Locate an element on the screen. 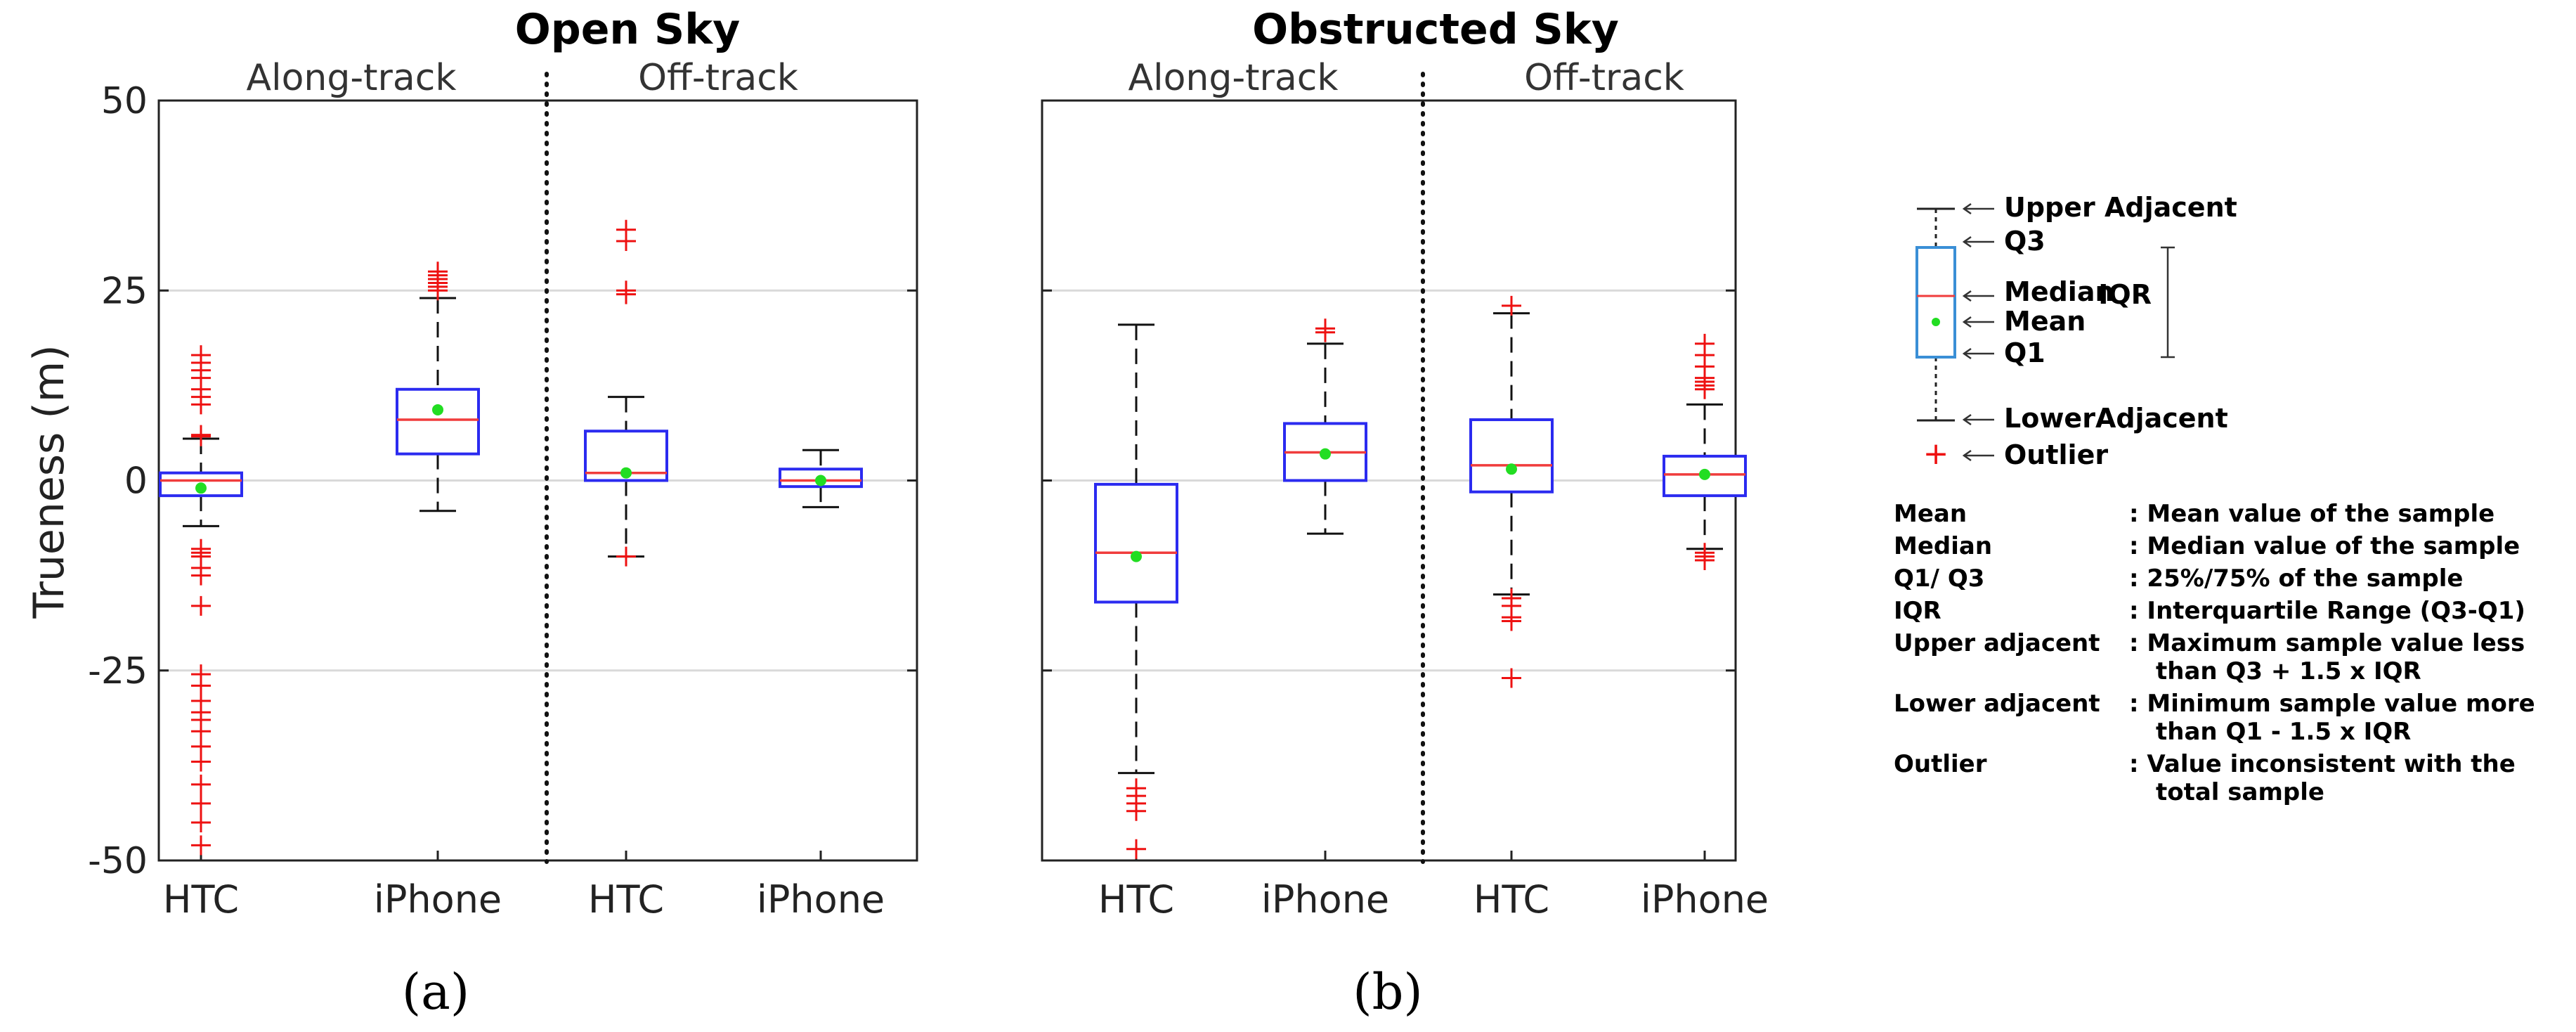 The width and height of the screenshot is (2576, 1032). y-tick-label: 0 is located at coordinates (136, 482).